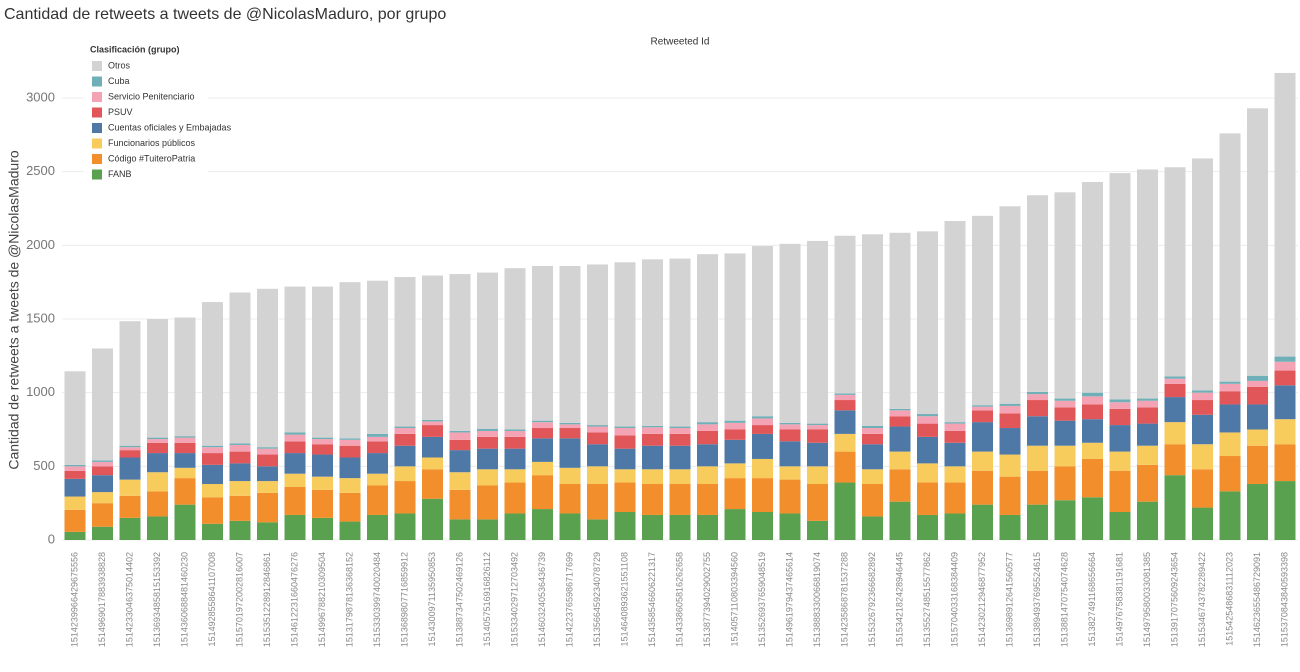  Describe the element at coordinates (1092, 599) in the screenshot. I see `x-tick-label: 1513827491168656664` at that location.